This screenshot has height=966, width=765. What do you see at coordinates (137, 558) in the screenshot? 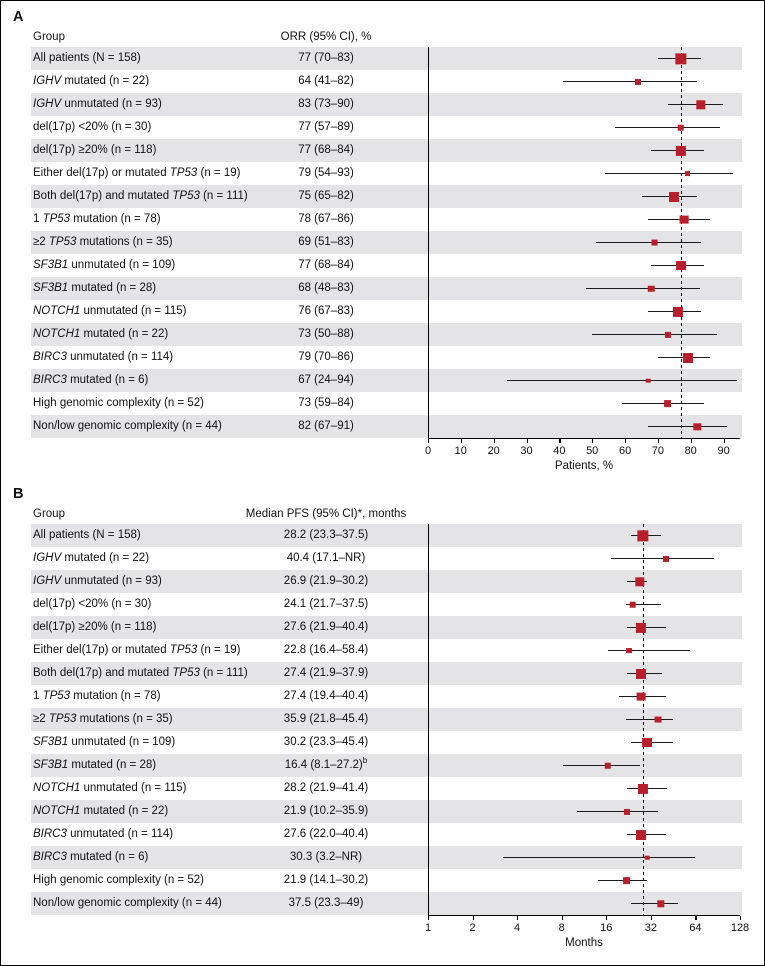
I see `group-label: IGHV mutated (n = 22)` at bounding box center [137, 558].